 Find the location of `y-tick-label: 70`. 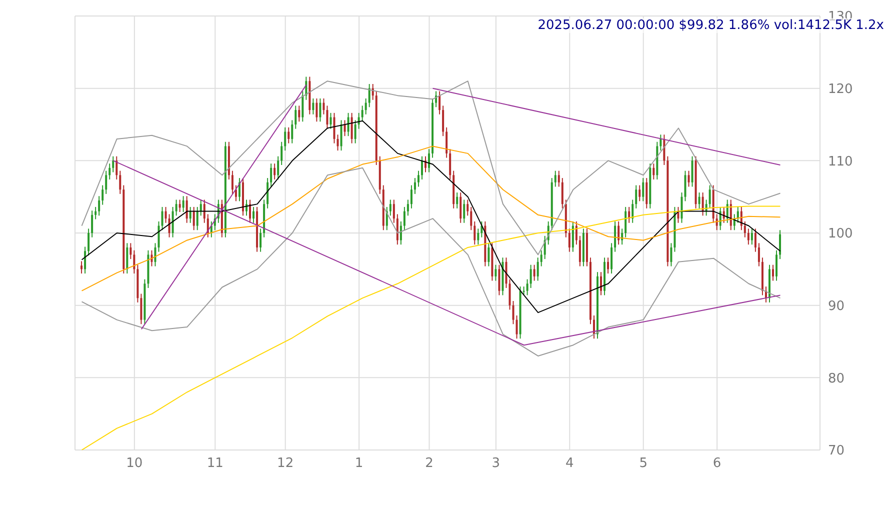

y-tick-label: 70 is located at coordinates (836, 451).